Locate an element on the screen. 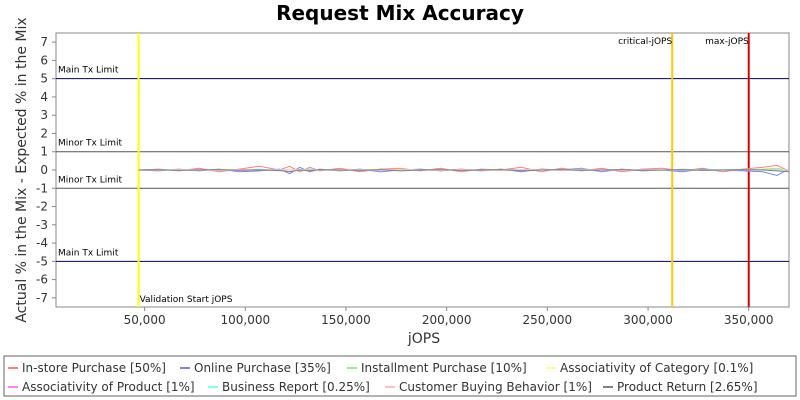  x-axis-label: jOPS is located at coordinates (423, 339).